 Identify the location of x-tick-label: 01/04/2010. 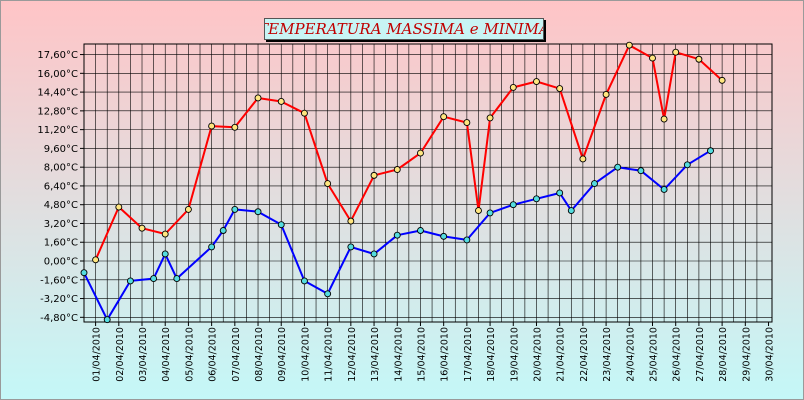
(97, 354).